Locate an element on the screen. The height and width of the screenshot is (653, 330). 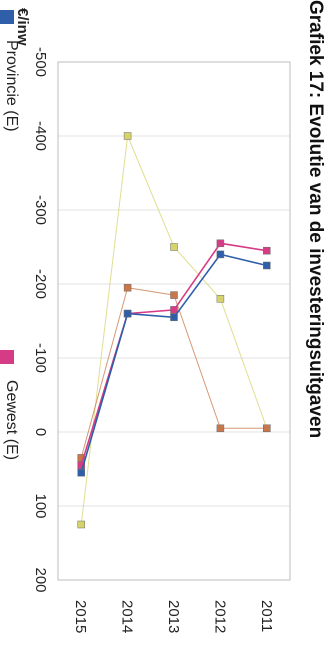
y-tick-label: -400 is located at coordinates (40, 136).